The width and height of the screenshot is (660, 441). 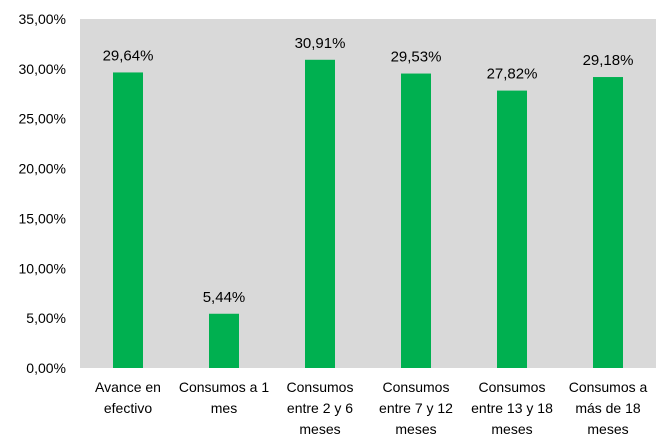 What do you see at coordinates (512, 408) in the screenshot?
I see `category-label: Consumos entre 13 y 18 meses` at bounding box center [512, 408].